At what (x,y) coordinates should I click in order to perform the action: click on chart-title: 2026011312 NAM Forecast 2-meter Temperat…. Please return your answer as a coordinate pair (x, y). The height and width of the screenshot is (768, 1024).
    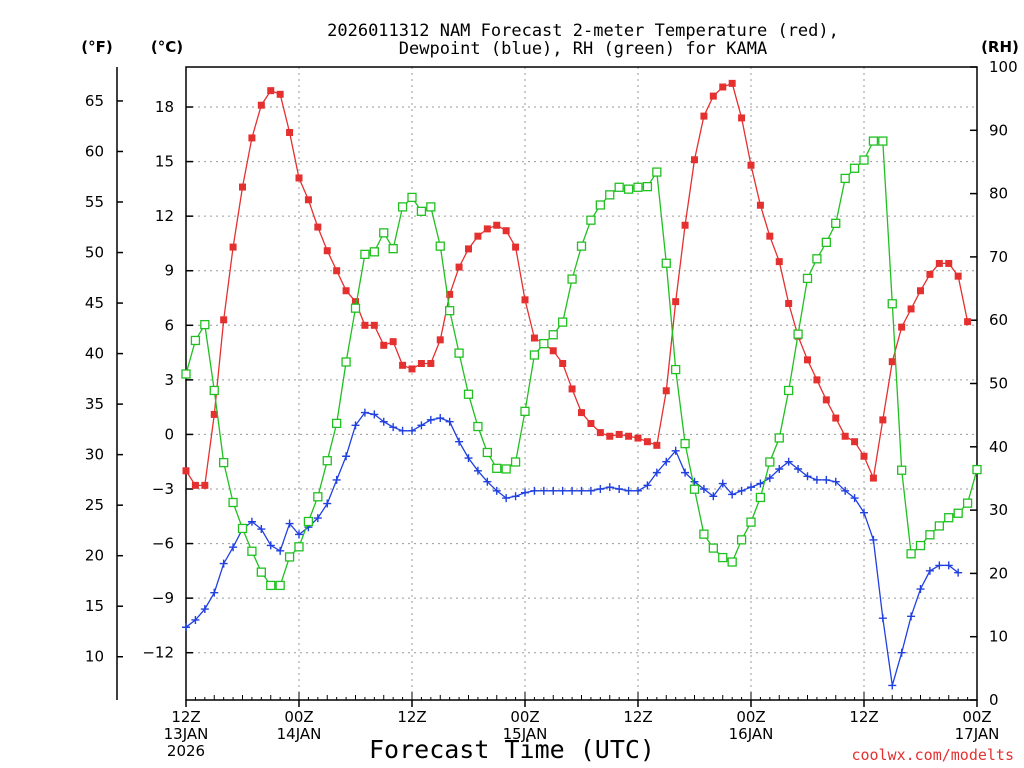
    Looking at the image, I should click on (583, 40).